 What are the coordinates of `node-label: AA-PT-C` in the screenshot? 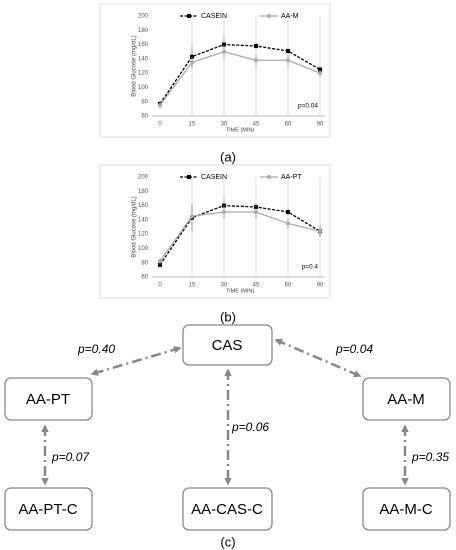 It's located at (47, 509).